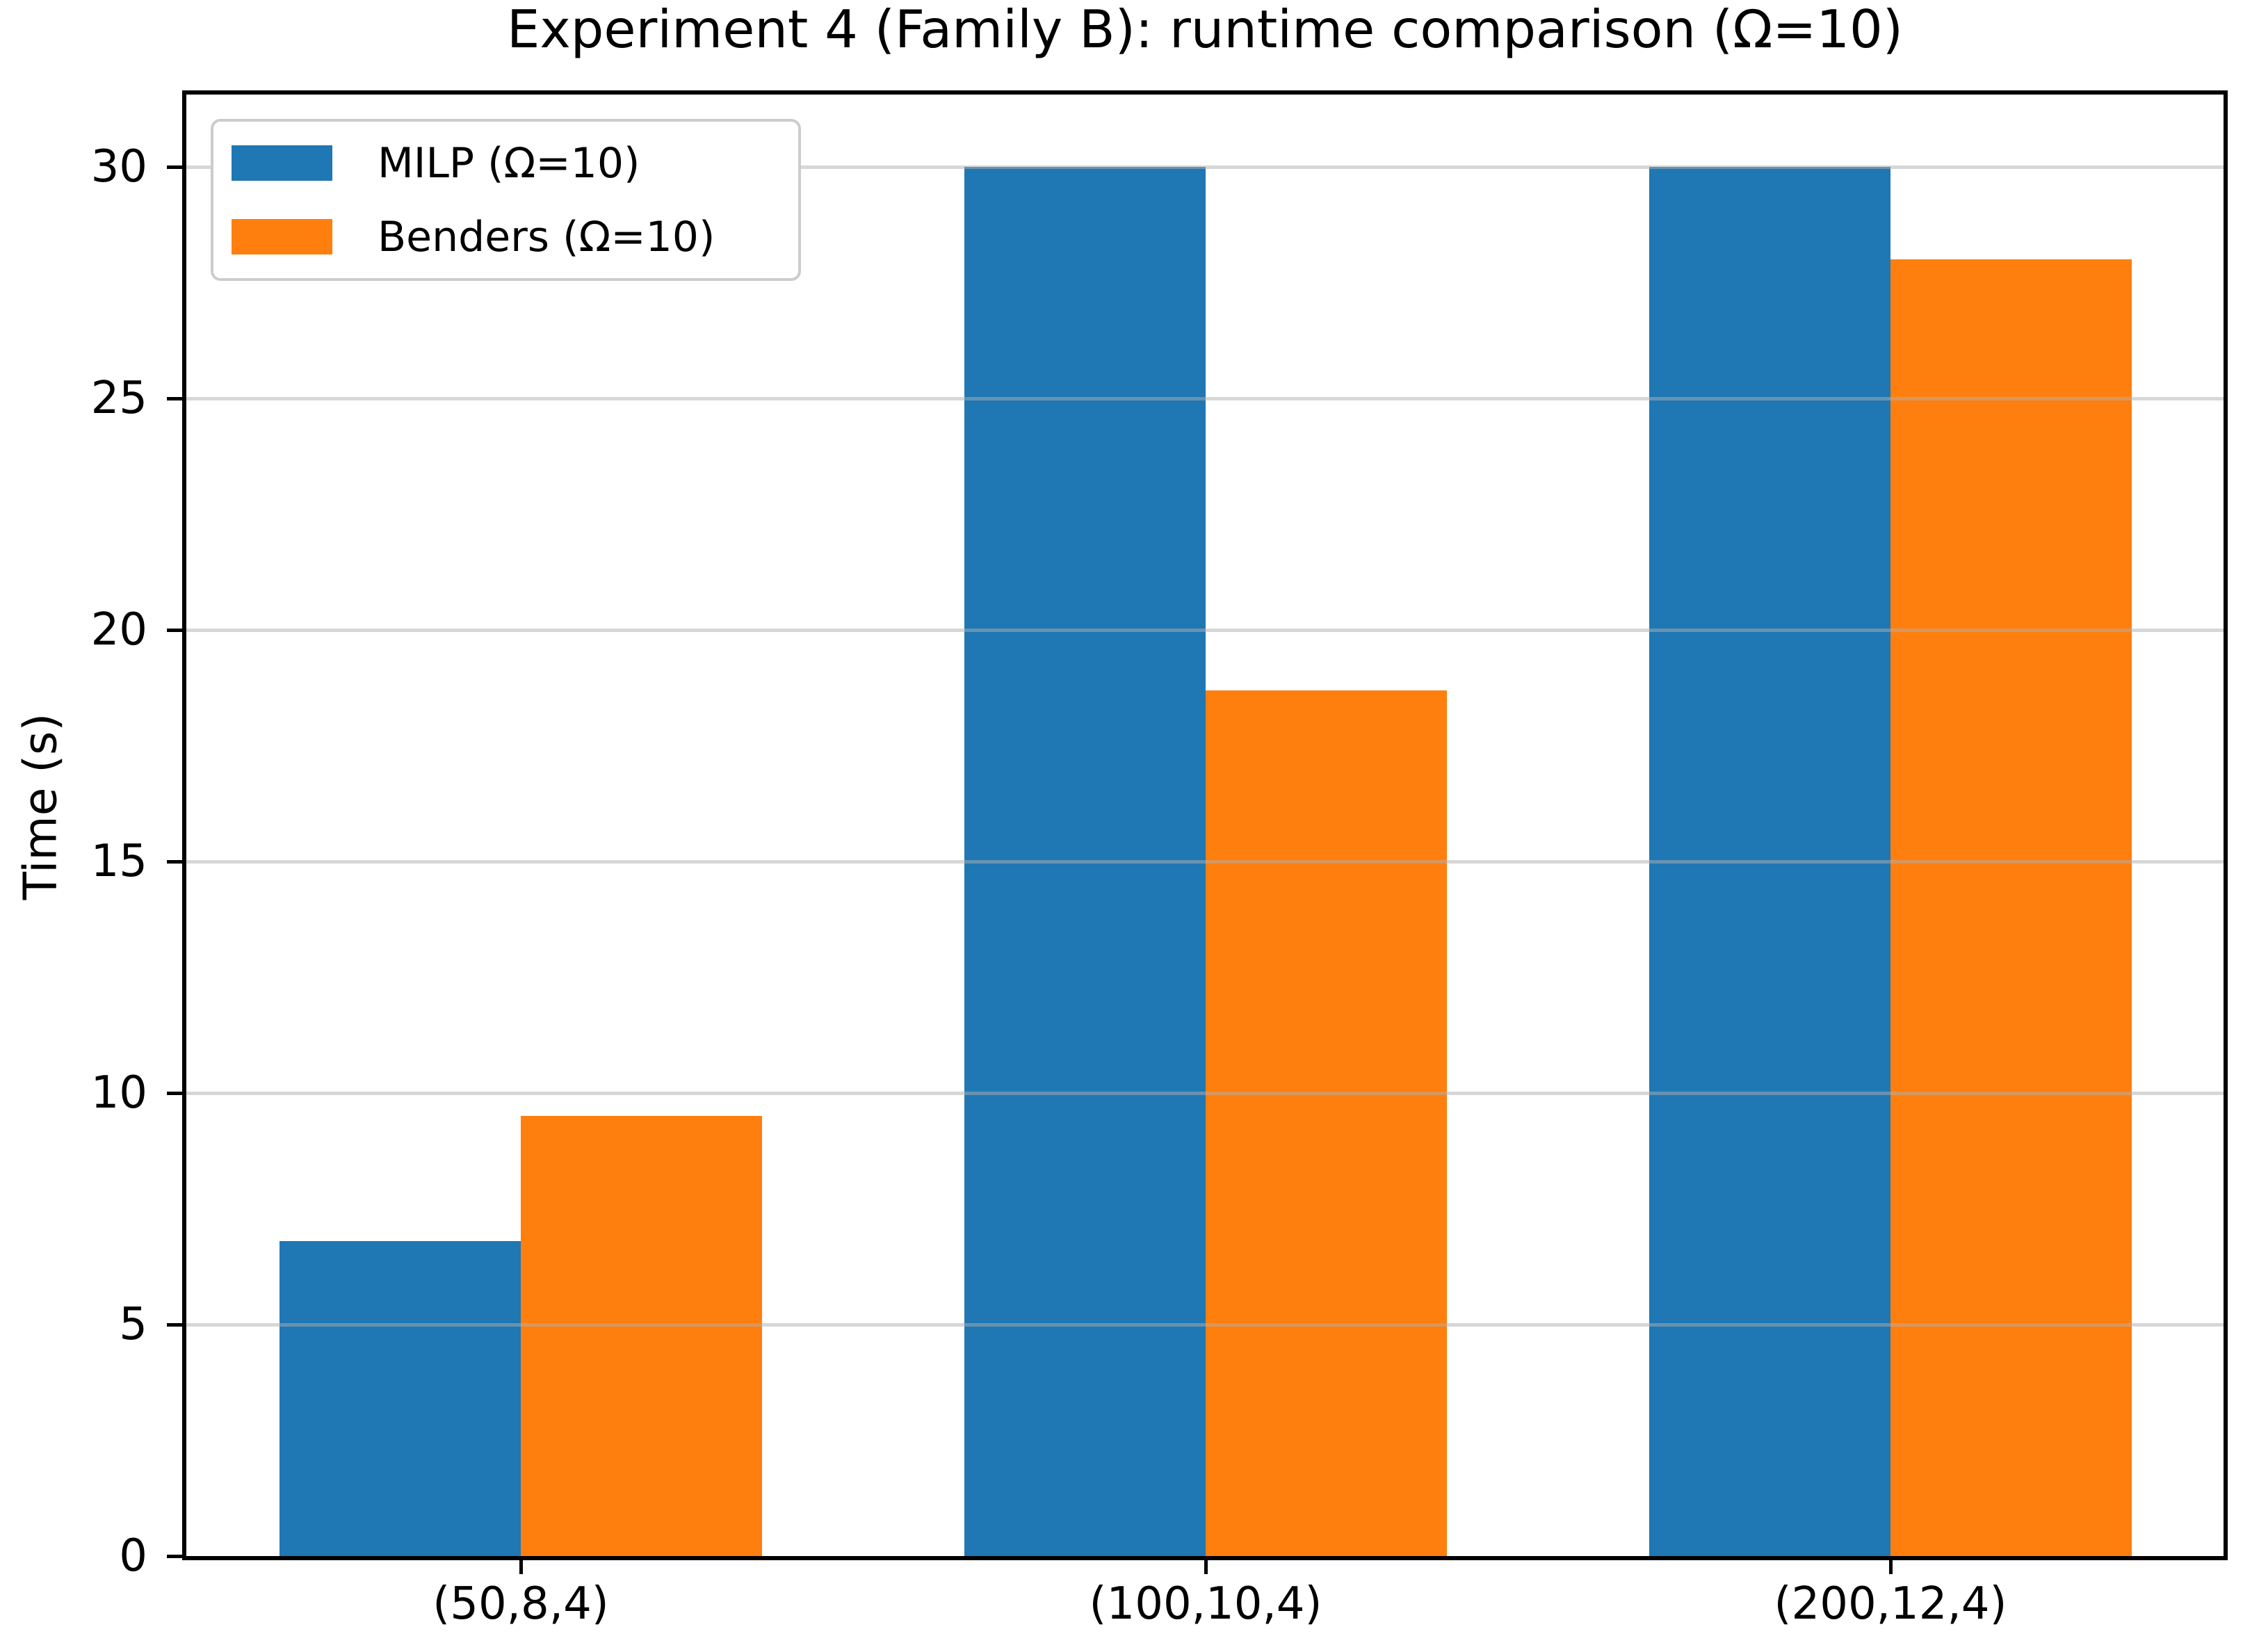 Image resolution: width=2243 pixels, height=1652 pixels. Describe the element at coordinates (118, 630) in the screenshot. I see `y-tick-label-20: 20` at that location.